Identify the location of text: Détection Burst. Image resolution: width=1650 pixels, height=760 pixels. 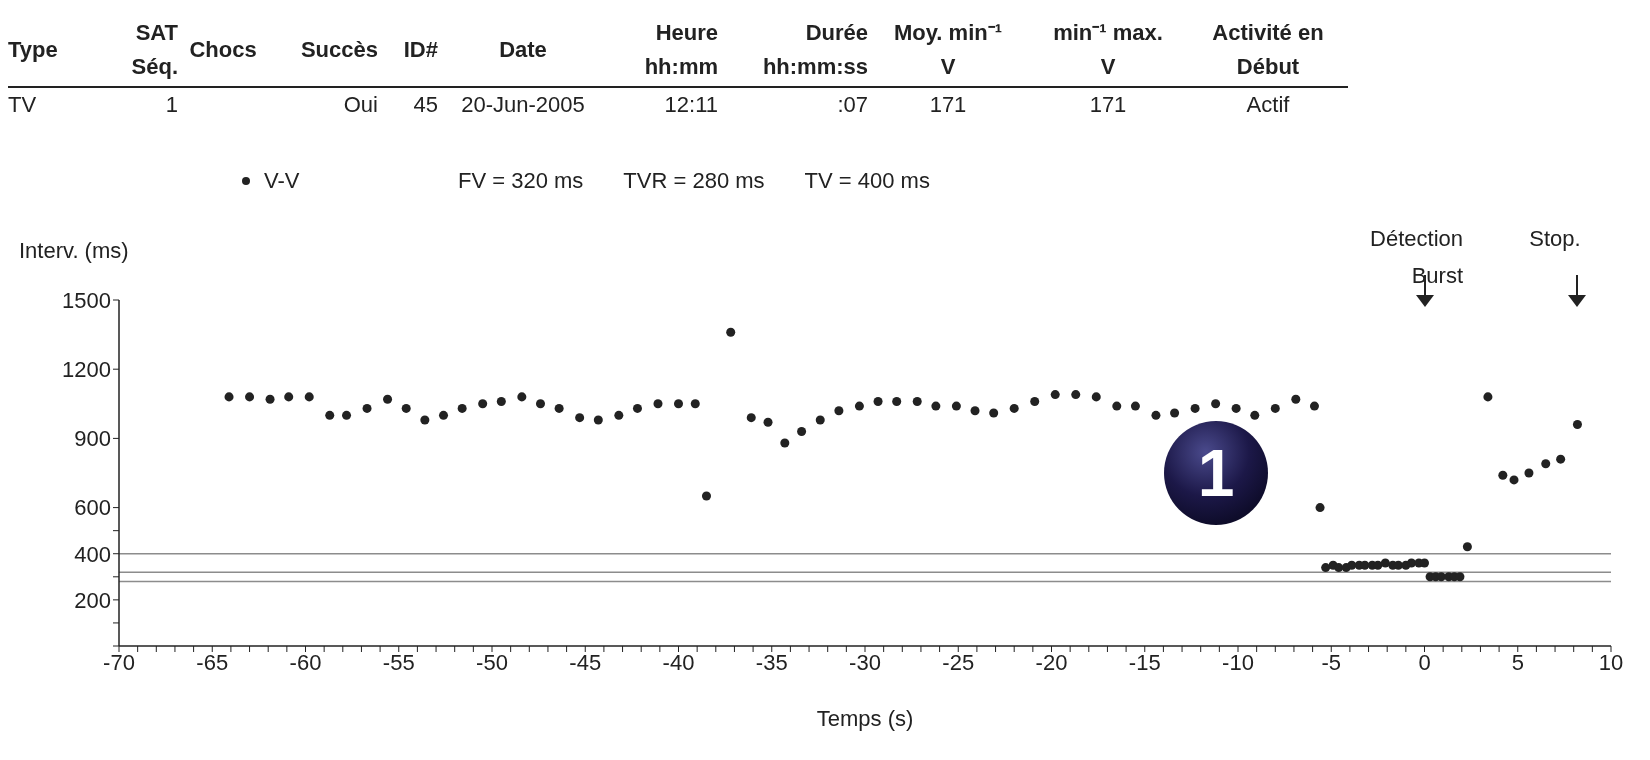
(1416, 257).